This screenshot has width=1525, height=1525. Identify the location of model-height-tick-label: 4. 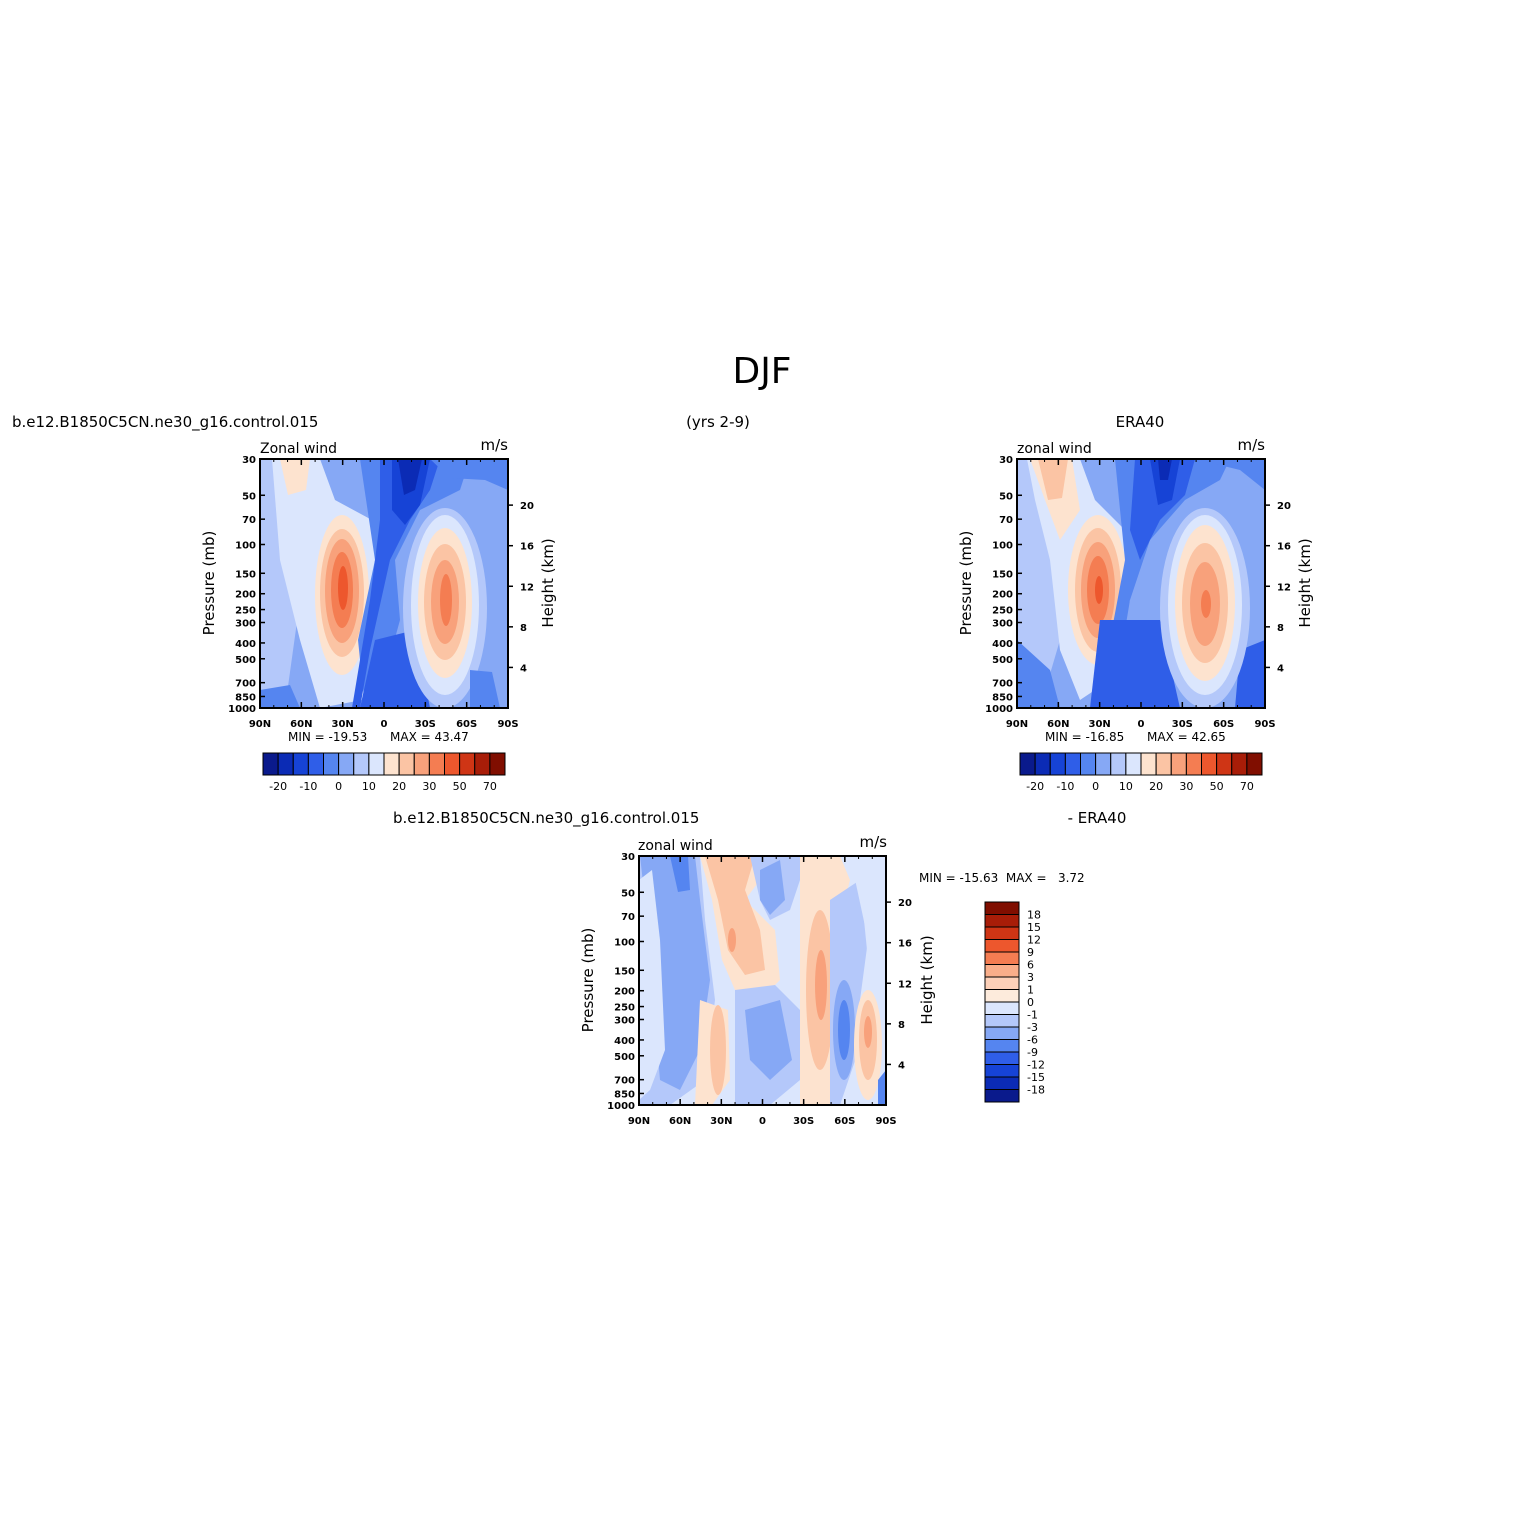
(523, 668).